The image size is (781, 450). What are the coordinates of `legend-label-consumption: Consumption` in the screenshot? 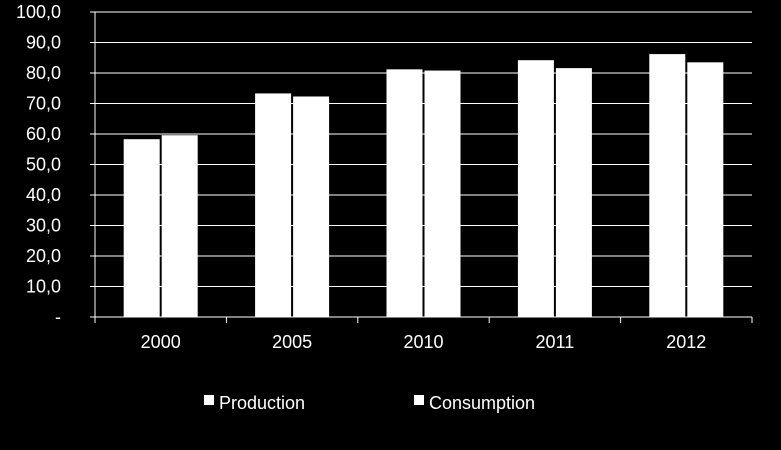 It's located at (482, 403).